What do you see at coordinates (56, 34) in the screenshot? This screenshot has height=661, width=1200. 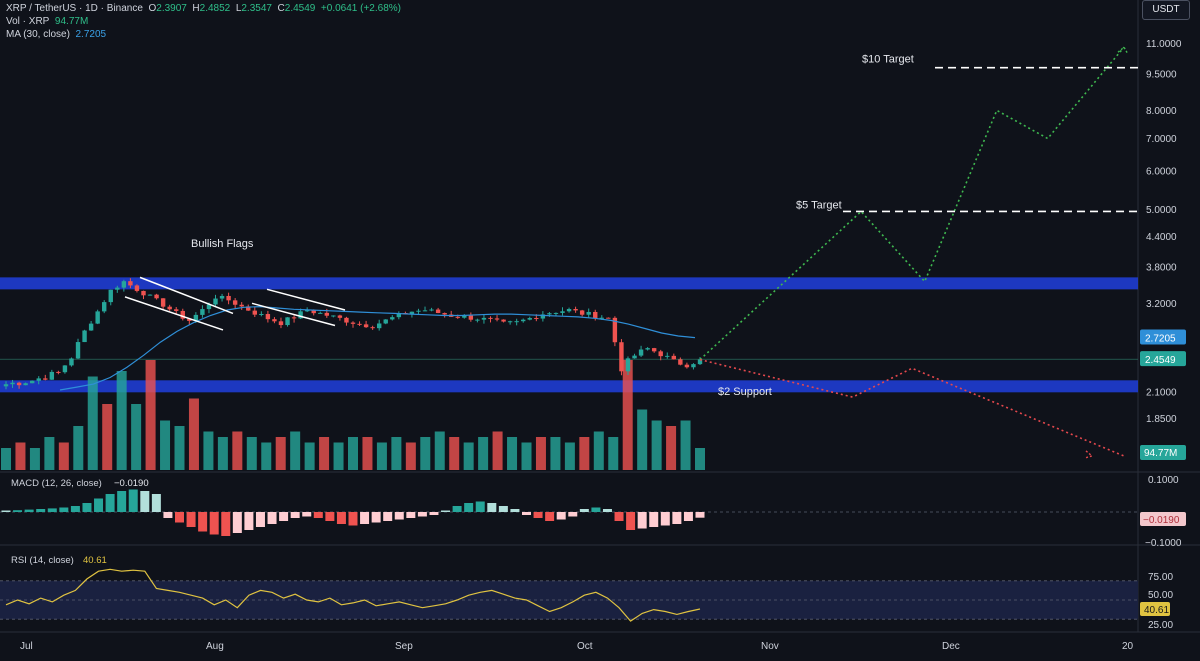 I see `ma-header: MA (30, close) 2.7205` at bounding box center [56, 34].